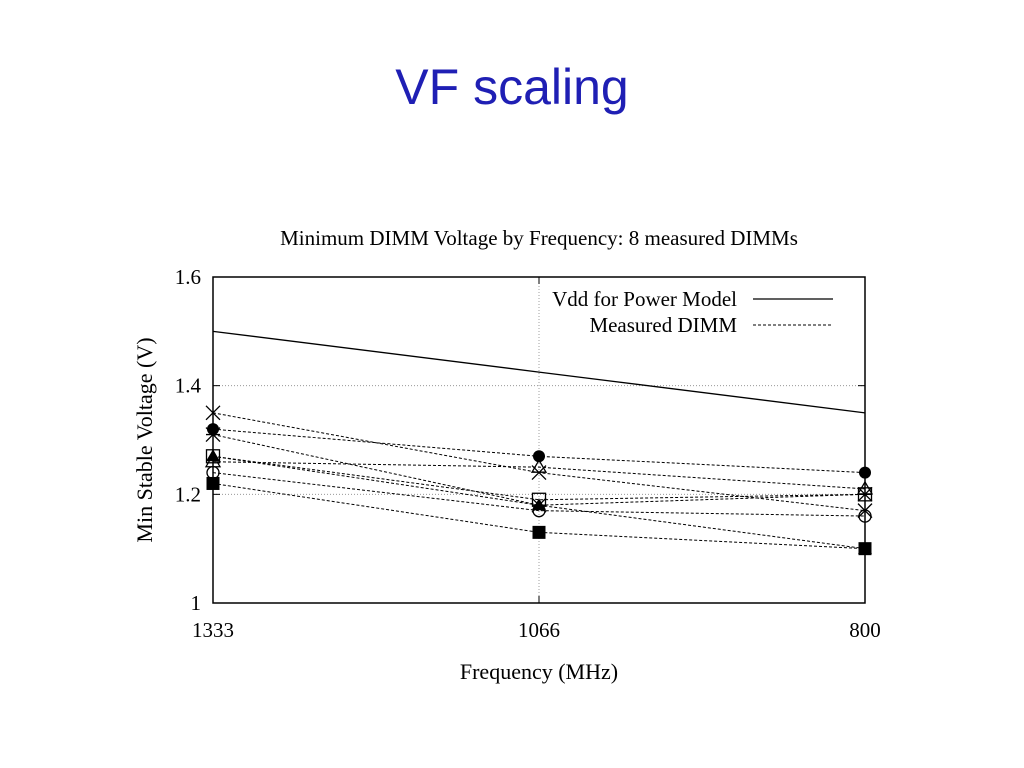  What do you see at coordinates (692, 312) in the screenshot?
I see `legend: Vdd for Power Model Measured DIMM` at bounding box center [692, 312].